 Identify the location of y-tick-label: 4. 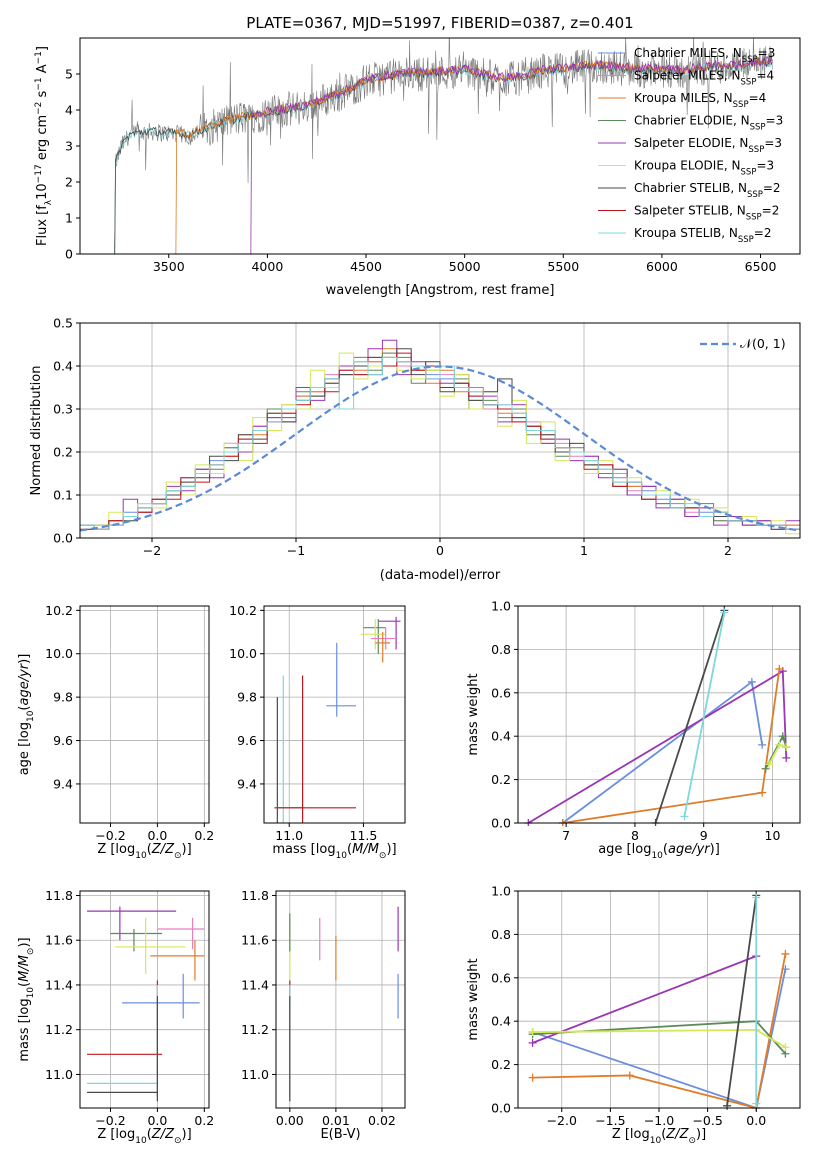
(69, 110).